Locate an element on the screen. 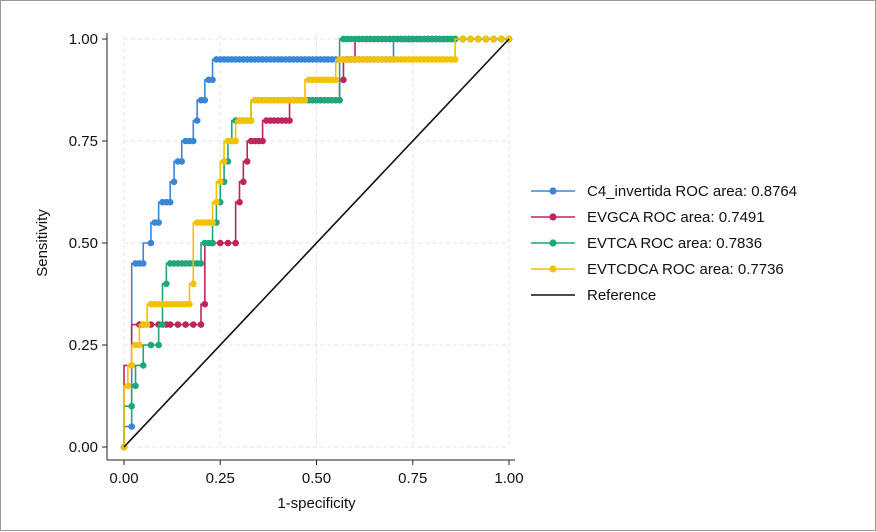  y-tick-label: 0.50 is located at coordinates (83, 243).